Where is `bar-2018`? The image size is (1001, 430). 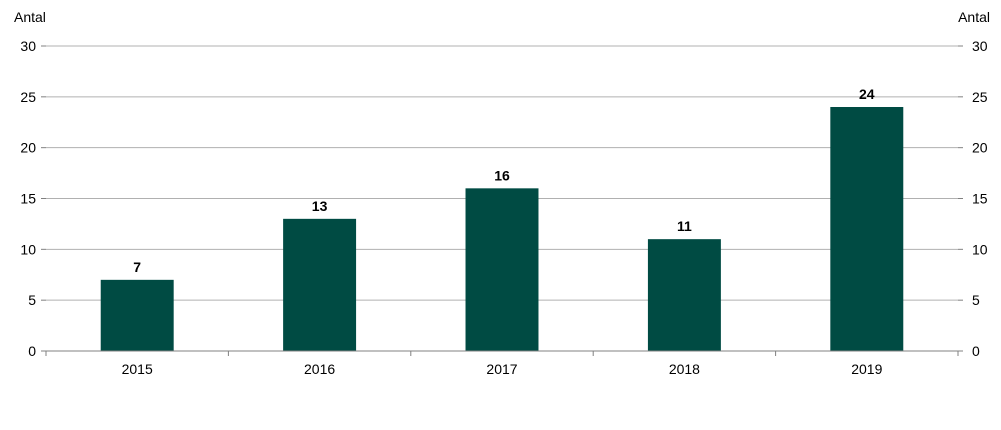
bar-2018 is located at coordinates (684, 295).